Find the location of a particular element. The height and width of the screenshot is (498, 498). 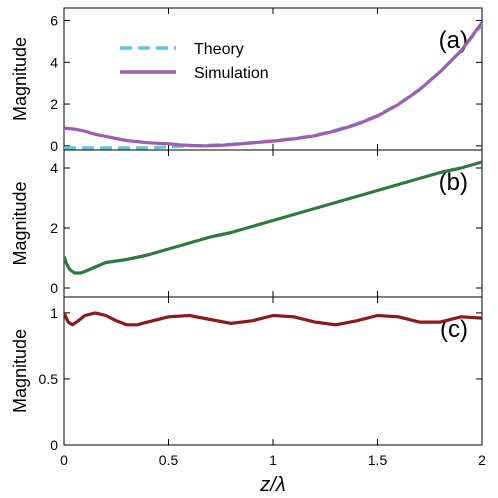

x-tick-label: 0 is located at coordinates (64, 460).